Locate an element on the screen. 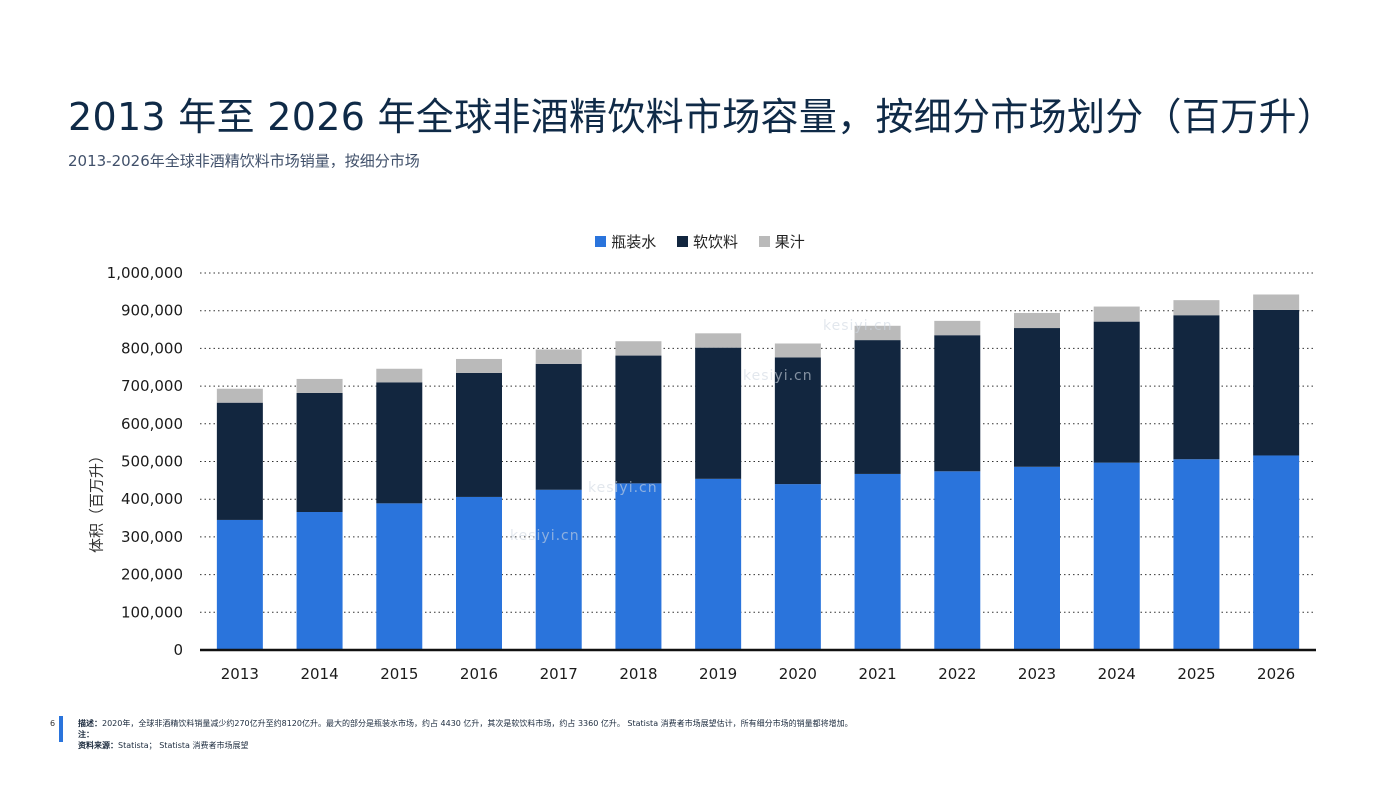  legend-item-soft-drinks: 软饮料 is located at coordinates (707, 241).